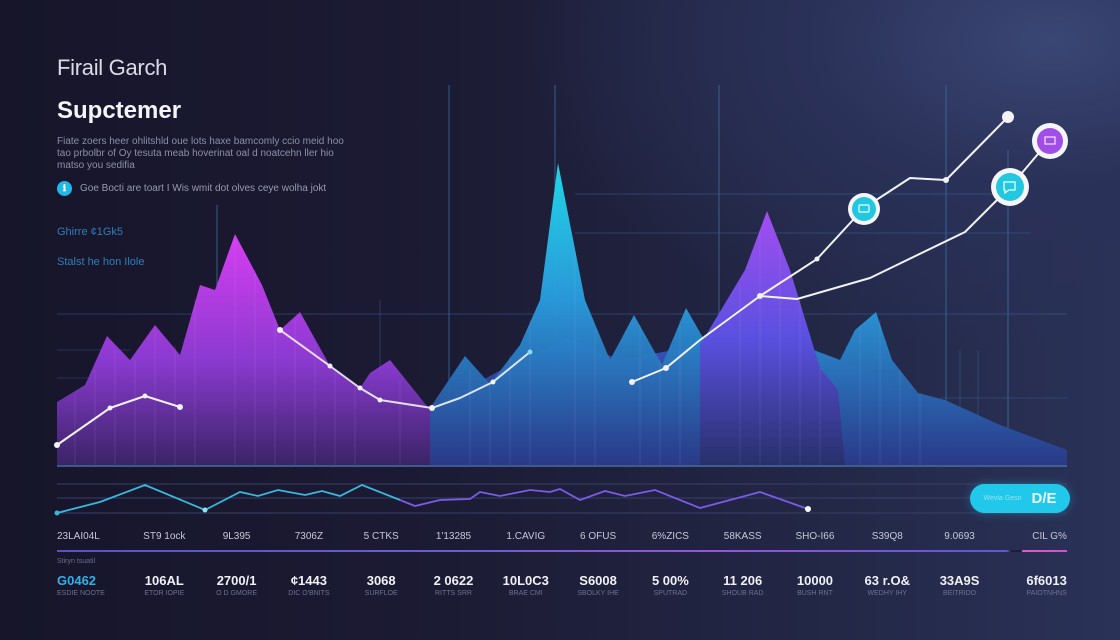 The height and width of the screenshot is (640, 1120). I want to click on stat-value: 63 r.O&, so click(887, 580).